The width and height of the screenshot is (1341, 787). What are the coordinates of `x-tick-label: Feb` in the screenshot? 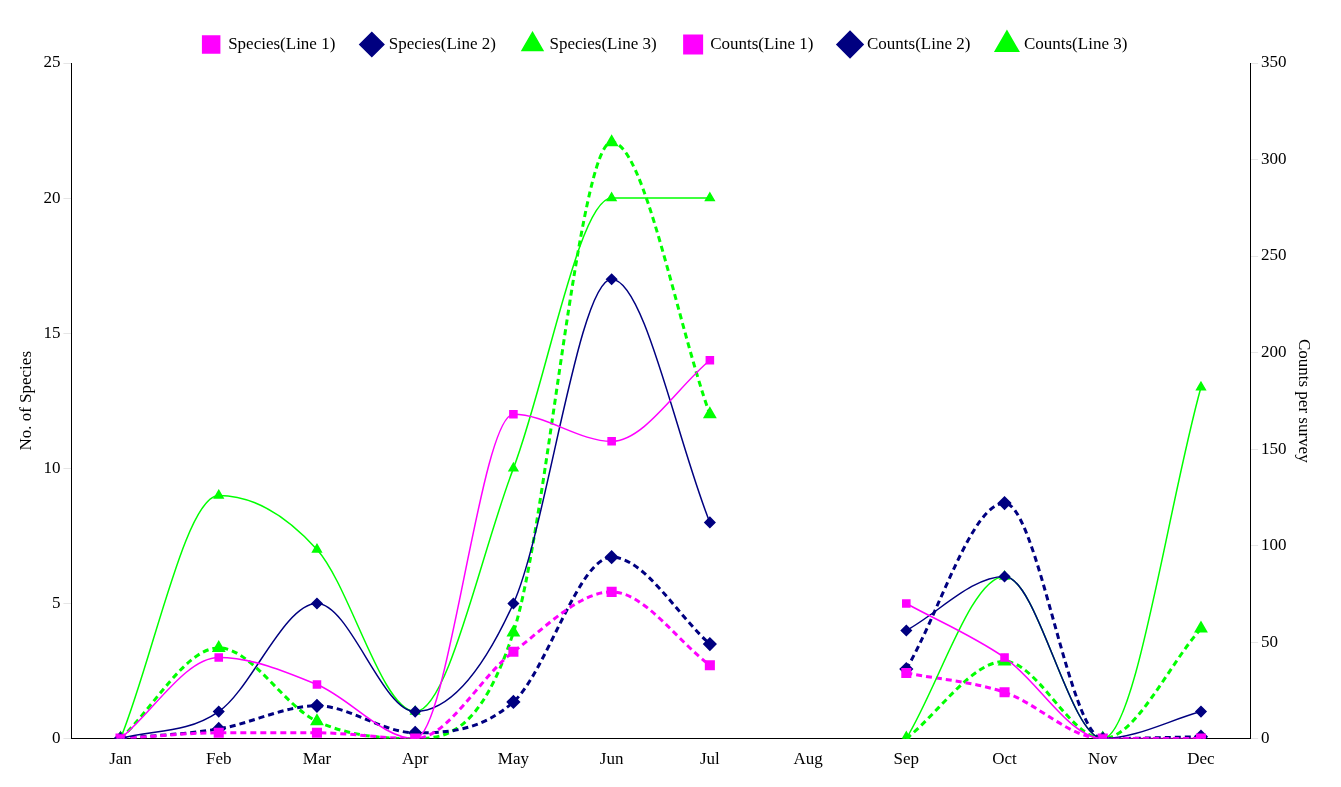 It's located at (218, 759).